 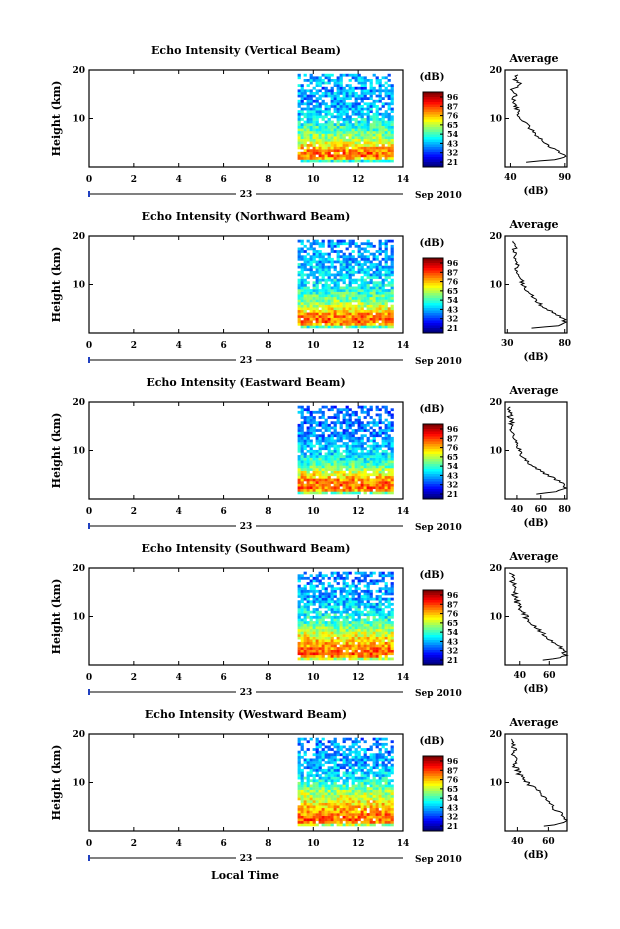 I want to click on y-axis-label: Height (km), so click(x=56, y=119).